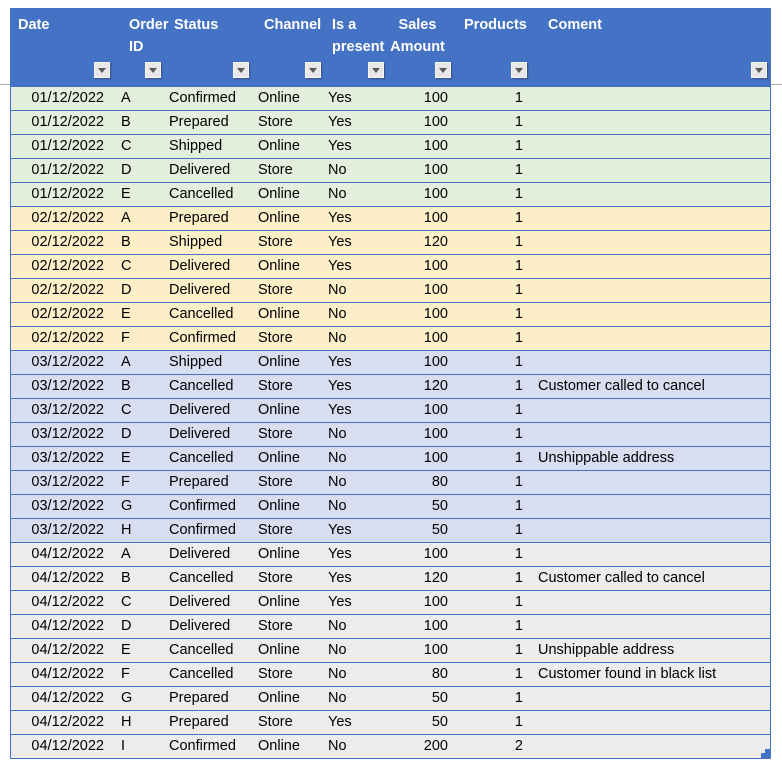 The width and height of the screenshot is (782, 764). Describe the element at coordinates (102, 70) in the screenshot. I see `filter-button-date` at that location.